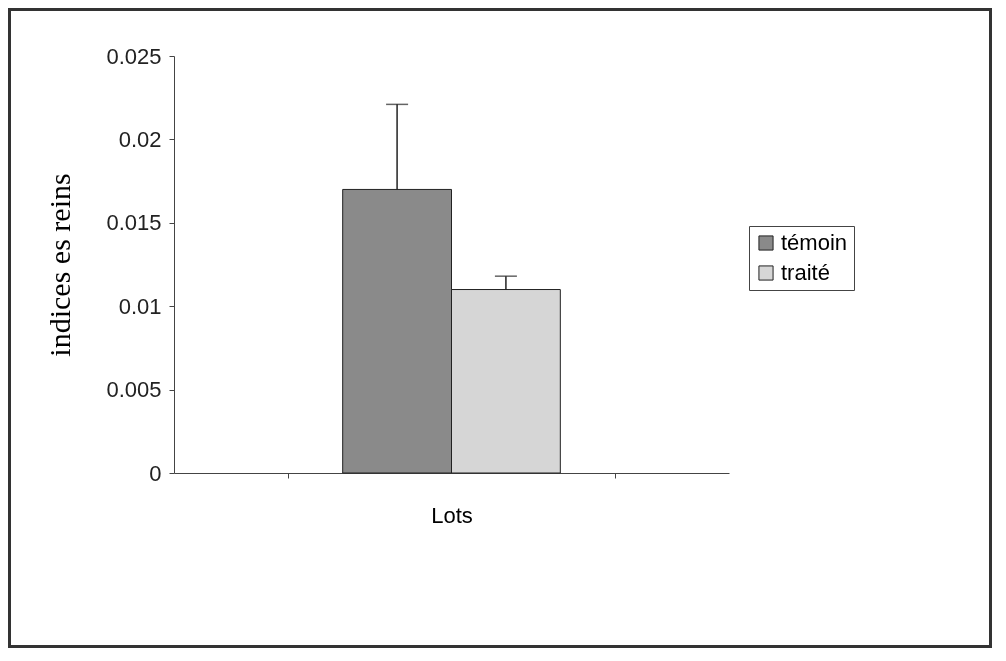 This screenshot has width=1006, height=661. What do you see at coordinates (140, 306) in the screenshot?
I see `y-tick-label: 0.01` at bounding box center [140, 306].